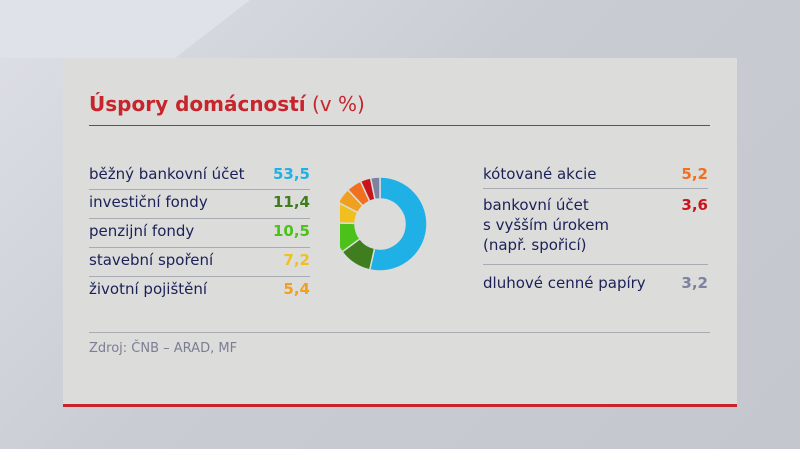 The width and height of the screenshot is (800, 449). What do you see at coordinates (148, 289) in the screenshot?
I see `legend-label: životní pojištění` at bounding box center [148, 289].